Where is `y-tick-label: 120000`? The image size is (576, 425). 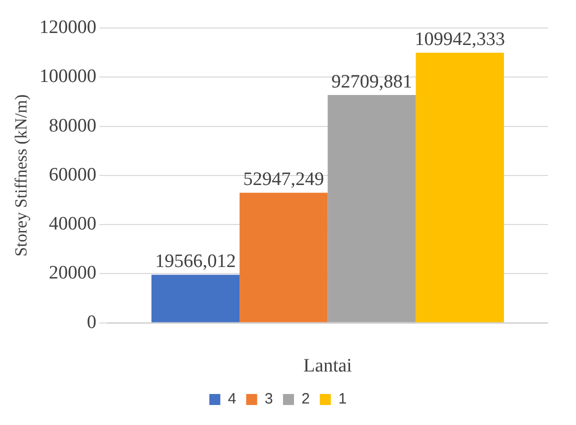
y-tick-label: 120000 is located at coordinates (67, 27).